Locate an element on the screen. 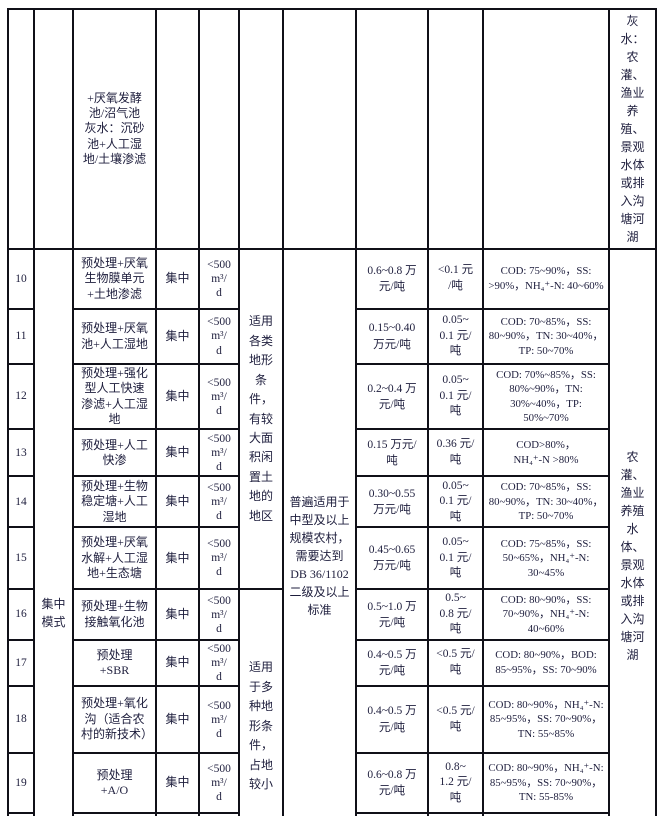 The image size is (661, 816). row-number-cell: 12 is located at coordinates (21, 396).